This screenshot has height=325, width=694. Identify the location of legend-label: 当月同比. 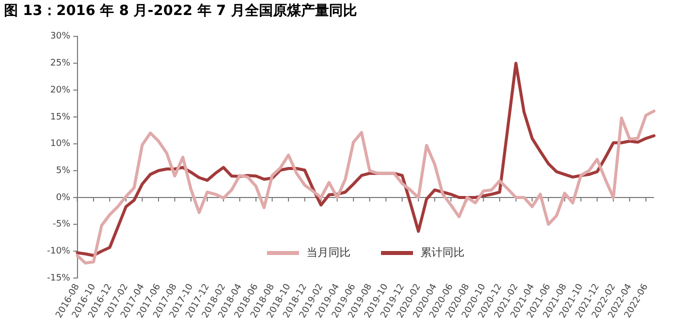
(328, 252).